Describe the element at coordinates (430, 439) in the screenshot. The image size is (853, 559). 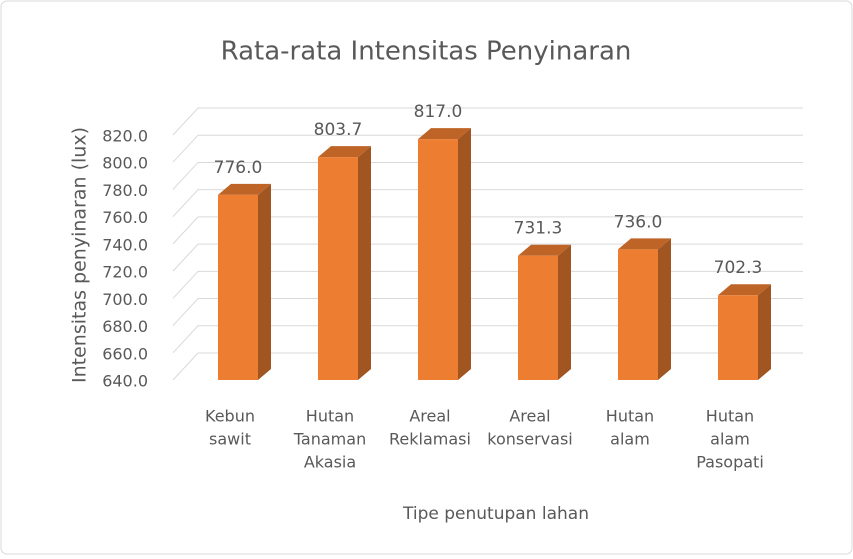
I see `x-tick-label: Reklamasi` at that location.